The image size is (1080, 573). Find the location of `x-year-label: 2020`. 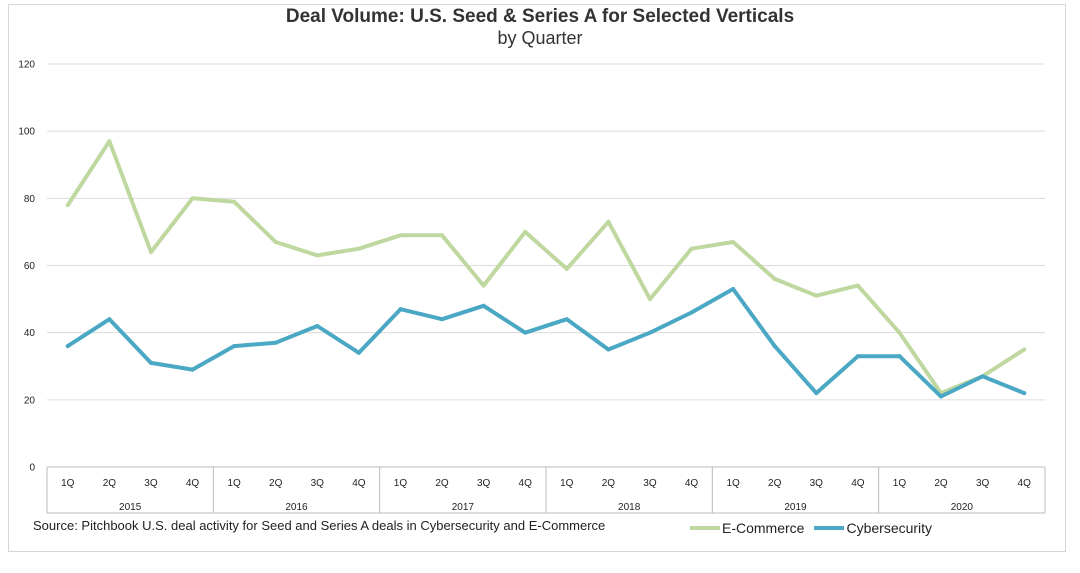

x-year-label: 2020 is located at coordinates (962, 507).